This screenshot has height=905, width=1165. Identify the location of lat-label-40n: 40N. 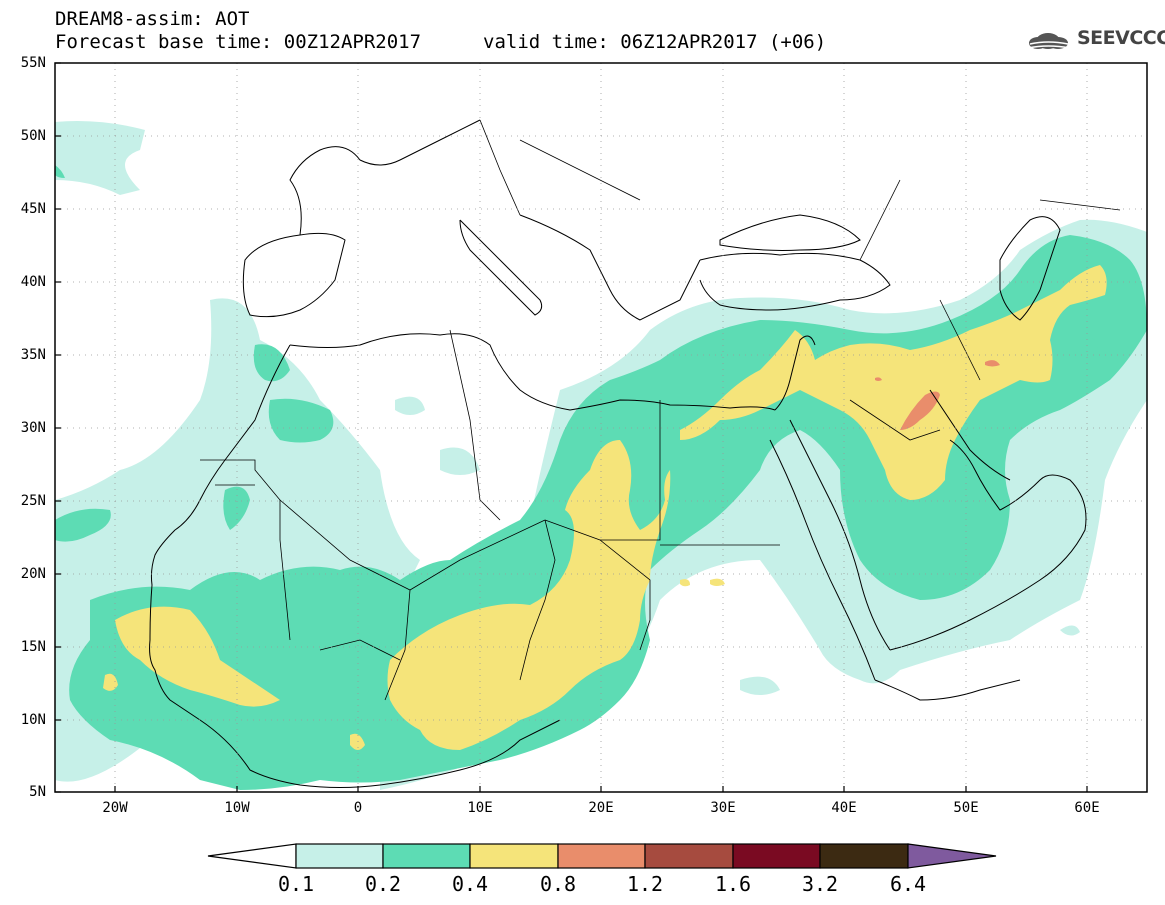
(33, 282).